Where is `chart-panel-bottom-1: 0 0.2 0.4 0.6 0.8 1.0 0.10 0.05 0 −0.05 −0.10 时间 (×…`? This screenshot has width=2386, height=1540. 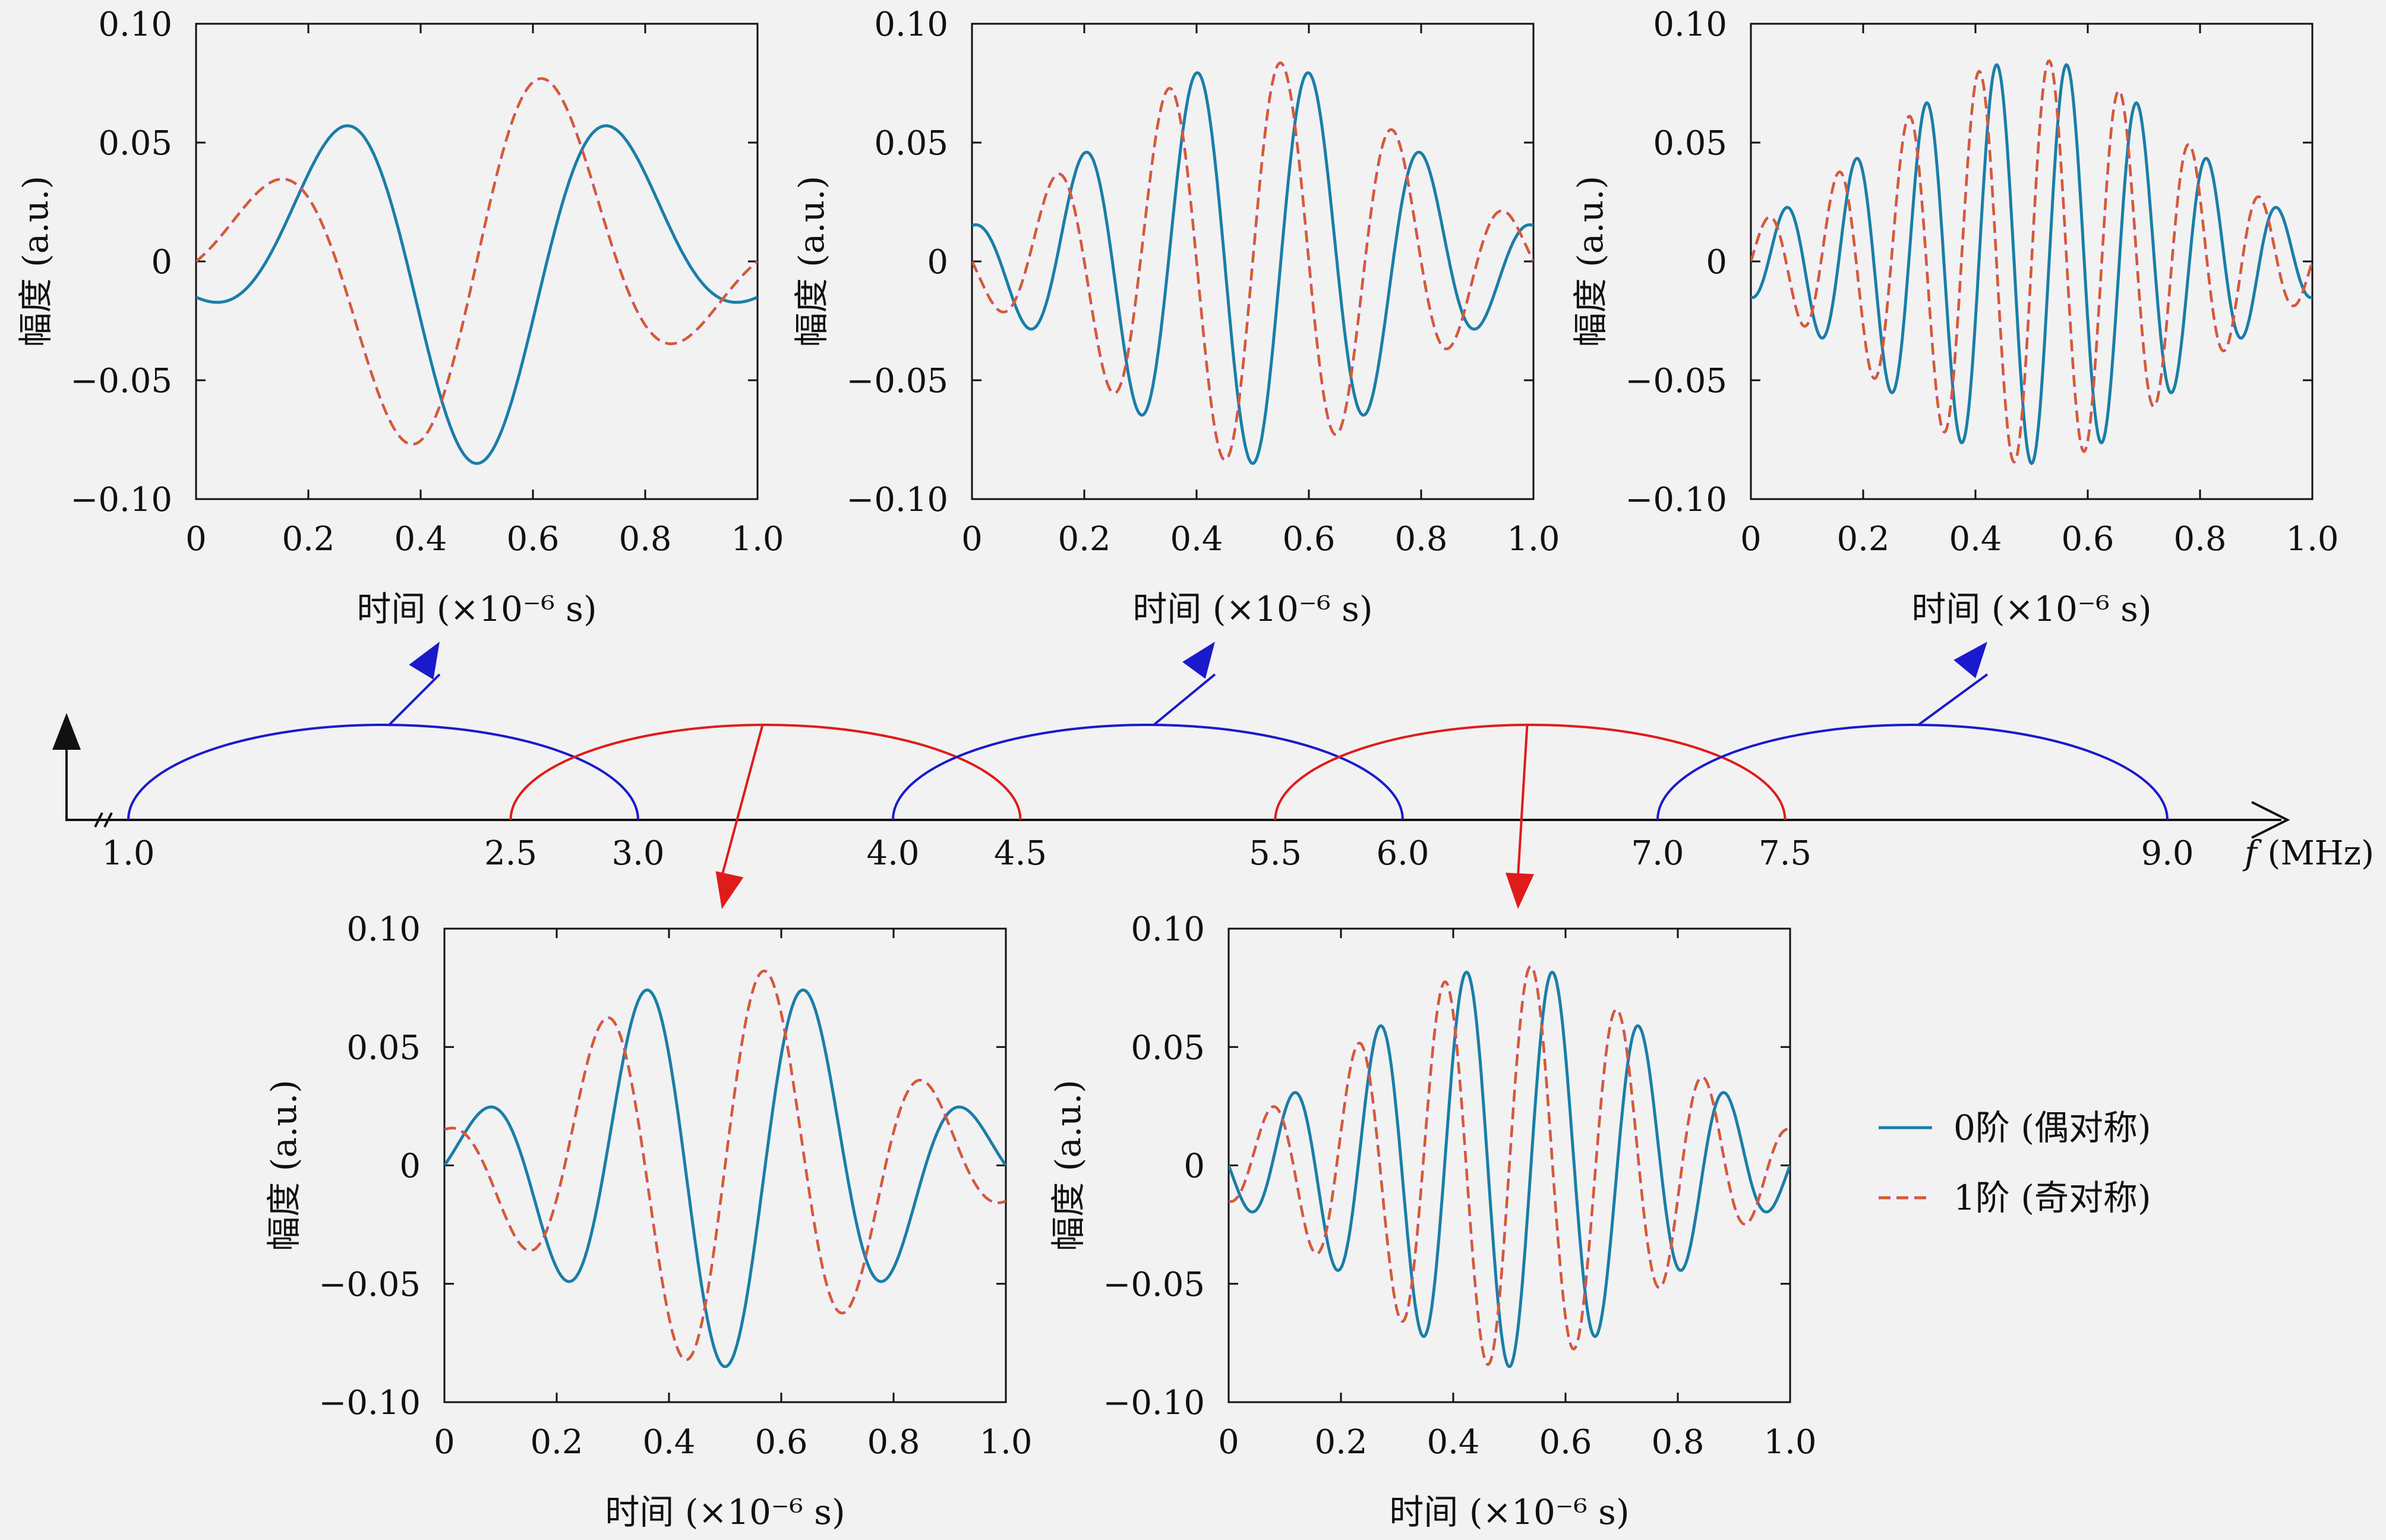
chart-panel-bottom-1: 0 0.2 0.4 0.6 0.8 1.0 0.10 0.05 0 −0.05 −0.10 时间 (×… is located at coordinates (649, 1221).